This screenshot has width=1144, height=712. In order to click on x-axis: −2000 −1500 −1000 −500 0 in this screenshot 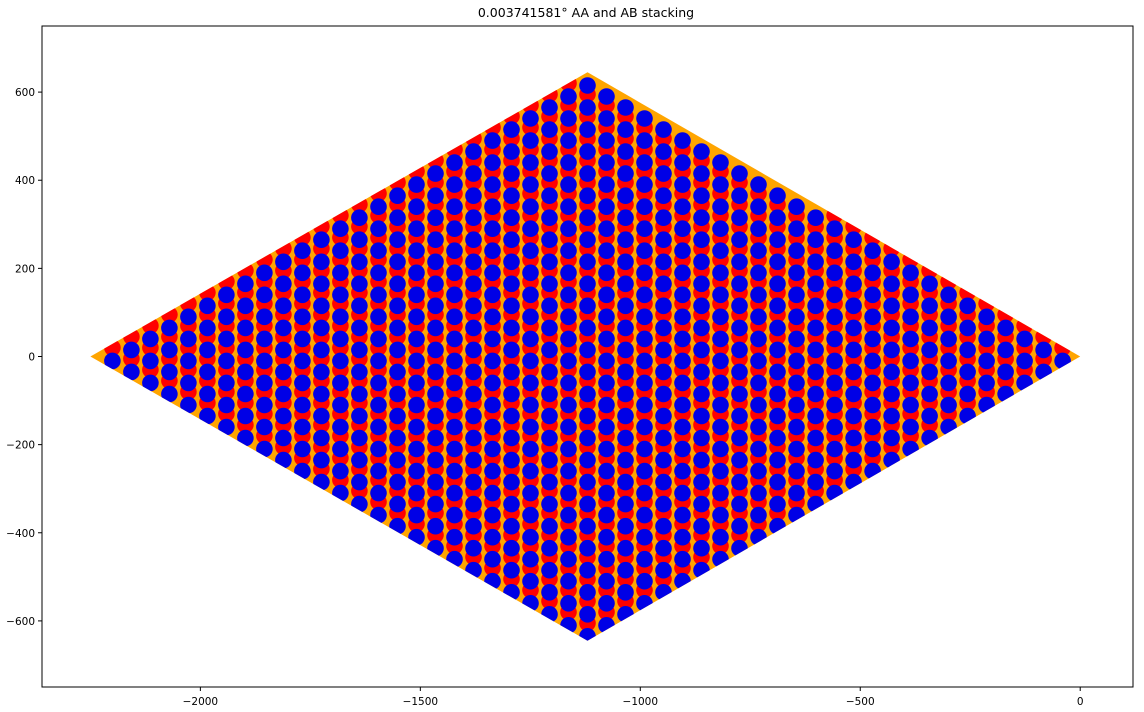, I will do `click(633, 697)`.